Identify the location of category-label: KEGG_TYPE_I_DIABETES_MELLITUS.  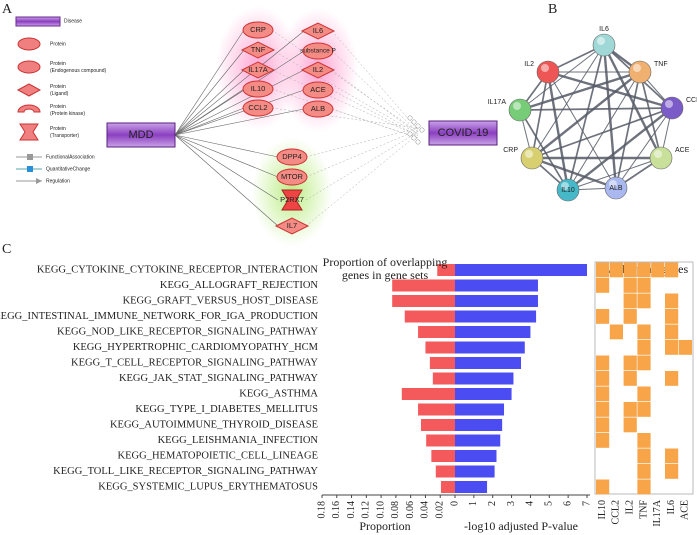
(226, 409).